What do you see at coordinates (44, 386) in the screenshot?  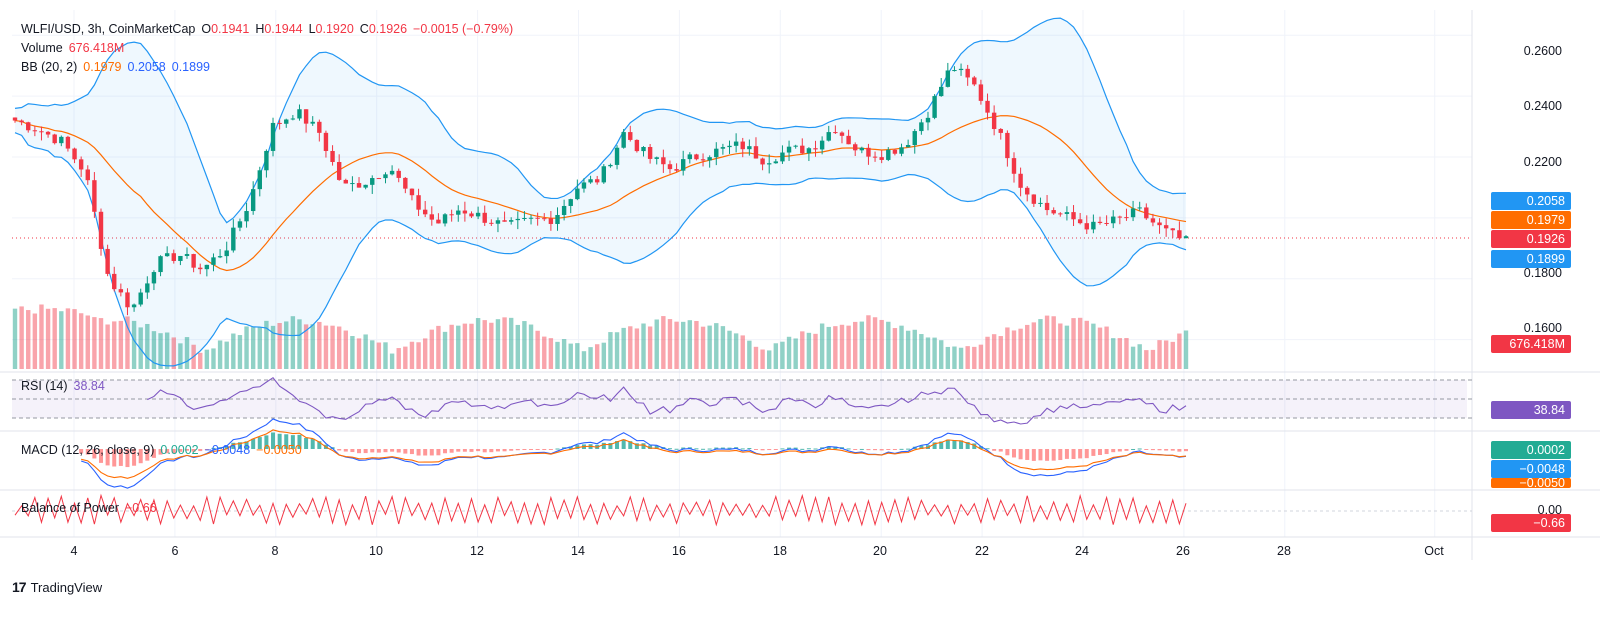 I see `rsi-label: RSI (14)` at bounding box center [44, 386].